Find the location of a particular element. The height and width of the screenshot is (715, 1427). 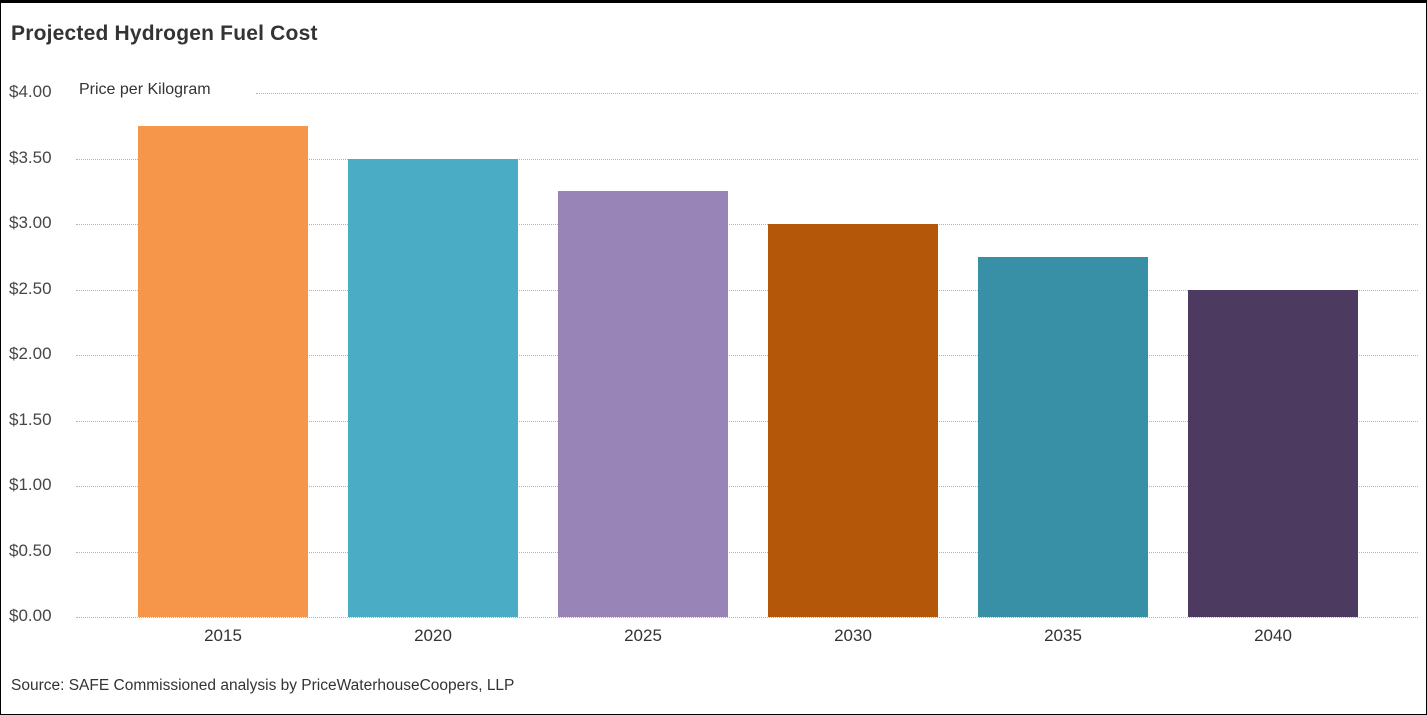

bar-2030 is located at coordinates (853, 420).